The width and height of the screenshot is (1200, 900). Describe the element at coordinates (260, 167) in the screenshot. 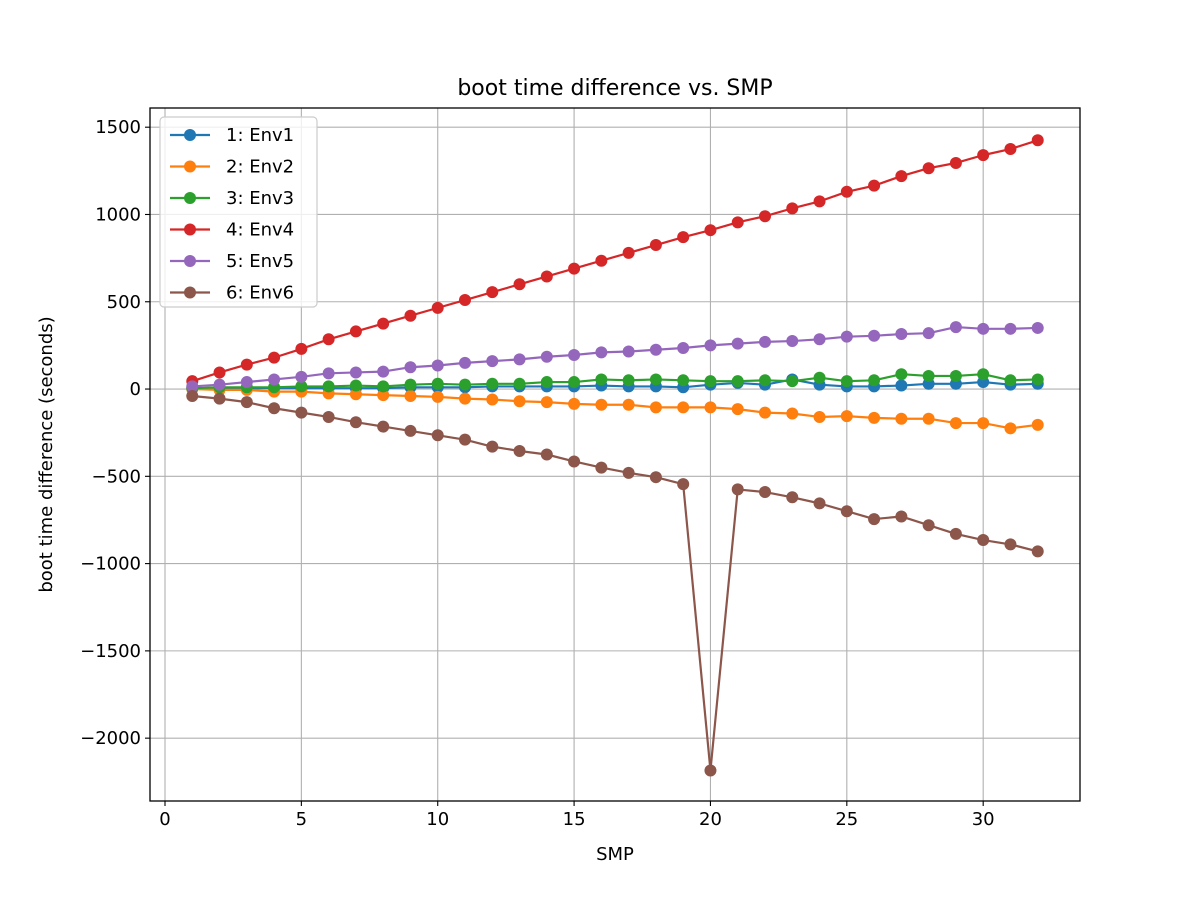

I see `legend-label: 2: Env2` at that location.